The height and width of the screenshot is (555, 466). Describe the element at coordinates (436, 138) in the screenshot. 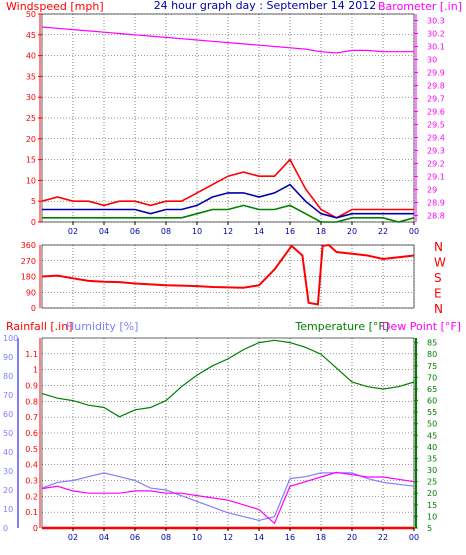

I see `barometer-tick-label: 29.4` at that location.